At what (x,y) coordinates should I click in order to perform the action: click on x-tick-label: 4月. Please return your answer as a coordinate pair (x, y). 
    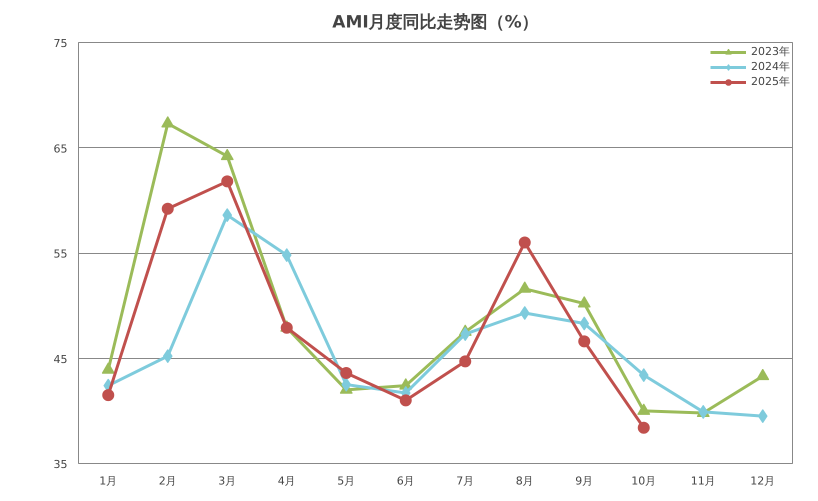
    Looking at the image, I should click on (287, 481).